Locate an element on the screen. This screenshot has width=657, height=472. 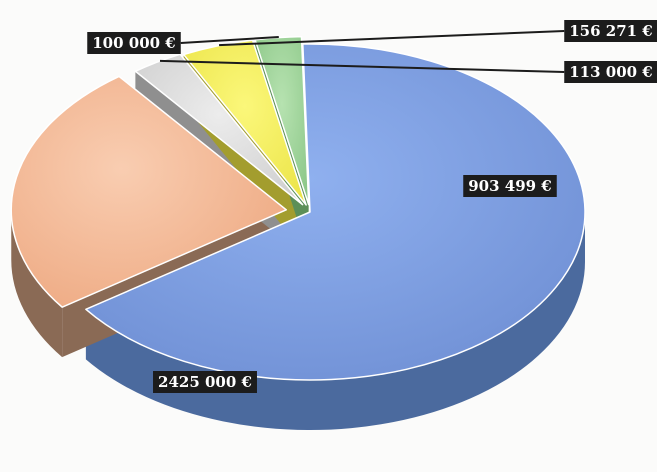
data-label-text: 100 000 € is located at coordinates (134, 43).